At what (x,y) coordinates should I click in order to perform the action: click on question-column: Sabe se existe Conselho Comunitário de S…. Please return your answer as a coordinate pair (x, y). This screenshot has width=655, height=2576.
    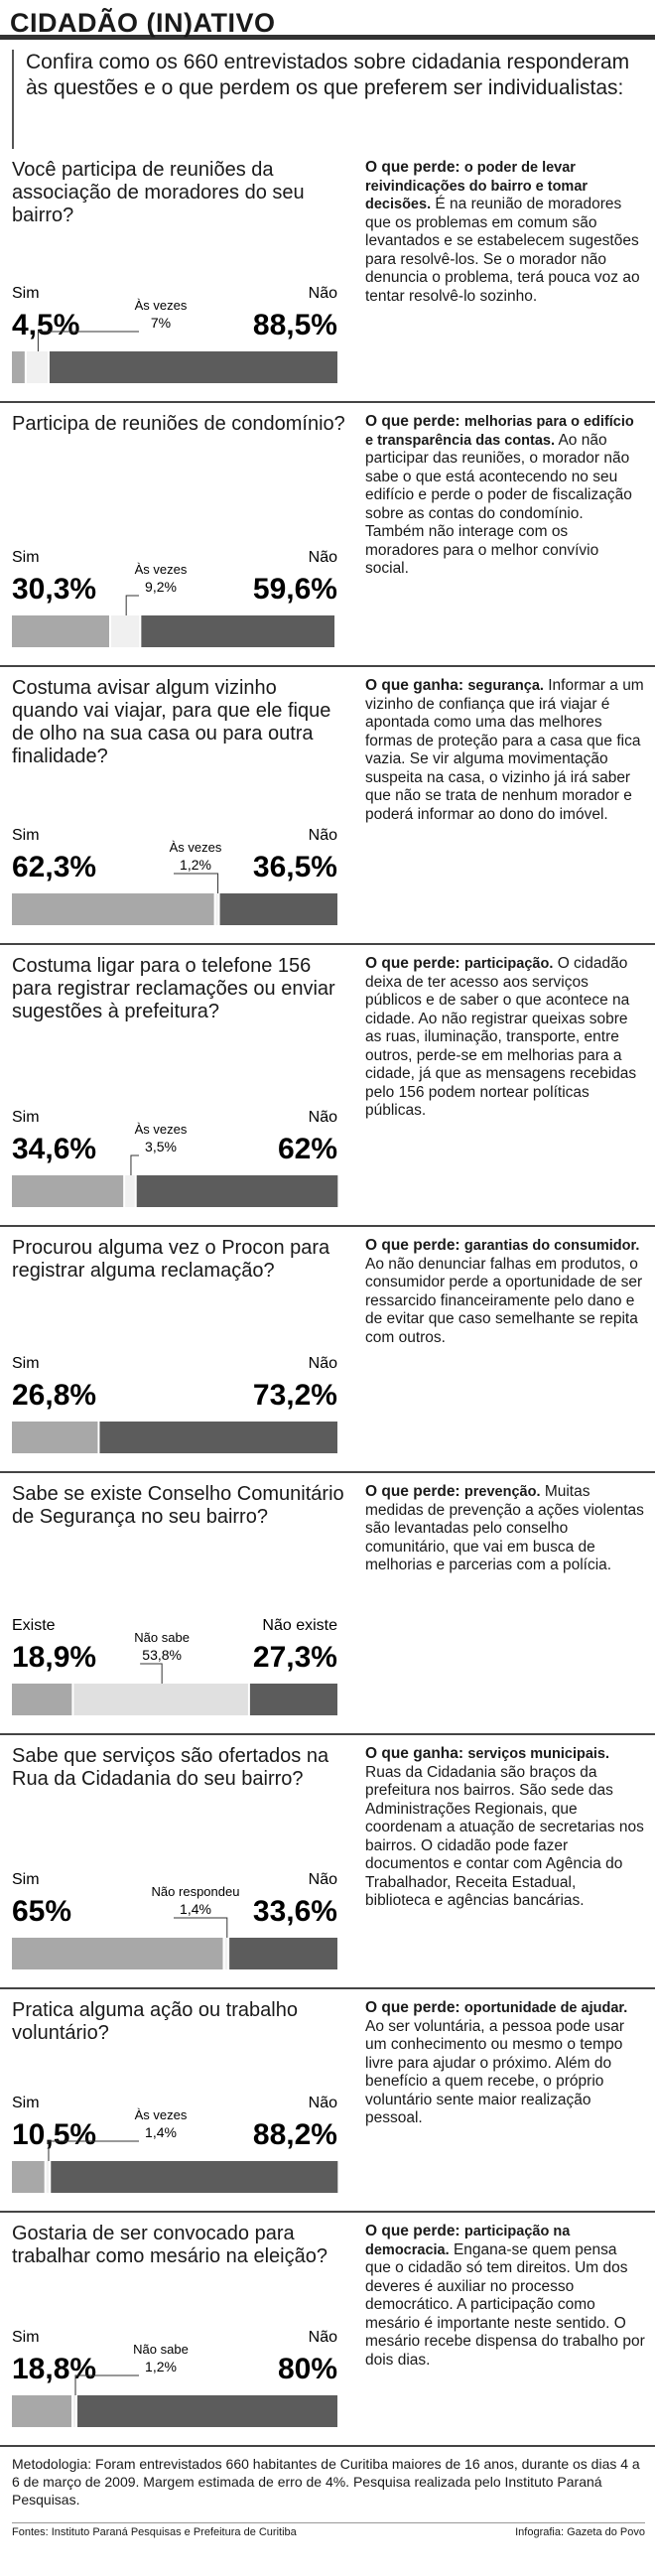
    Looking at the image, I should click on (179, 1608).